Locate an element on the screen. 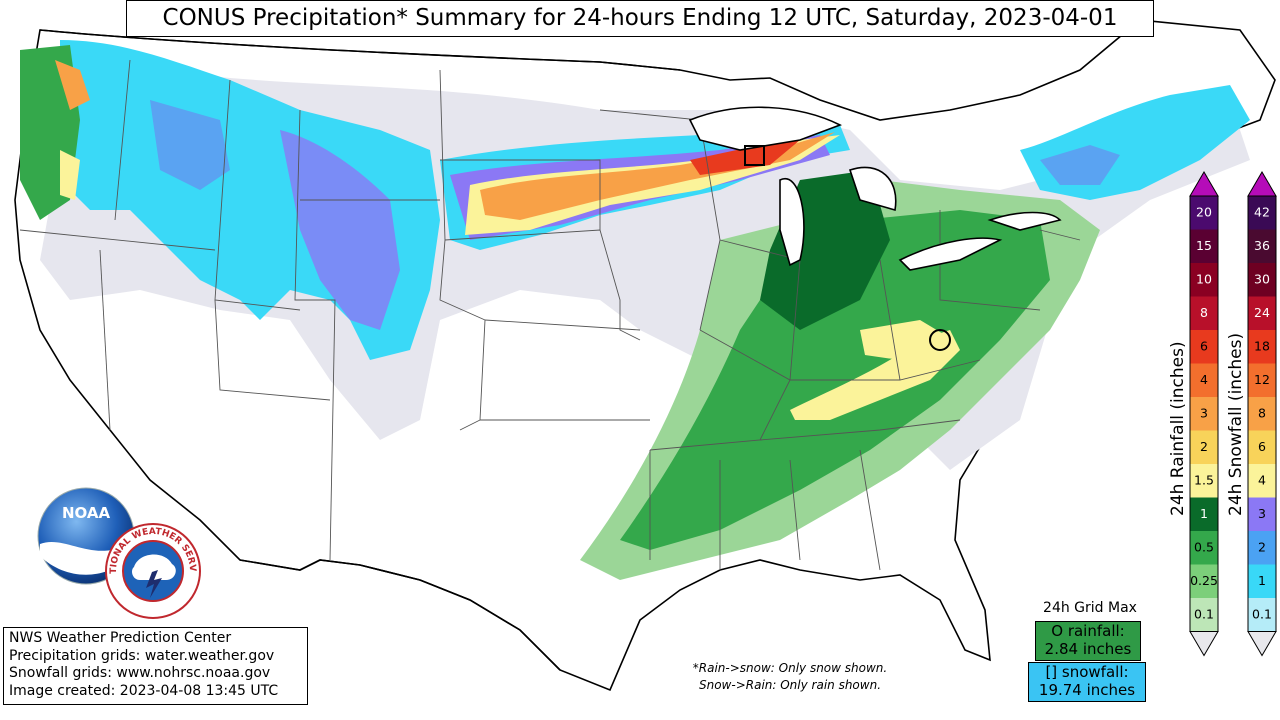 This screenshot has width=1280, height=720. grid-max-rainfall-box: O rainfall: 2.84 inches is located at coordinates (1088, 641).